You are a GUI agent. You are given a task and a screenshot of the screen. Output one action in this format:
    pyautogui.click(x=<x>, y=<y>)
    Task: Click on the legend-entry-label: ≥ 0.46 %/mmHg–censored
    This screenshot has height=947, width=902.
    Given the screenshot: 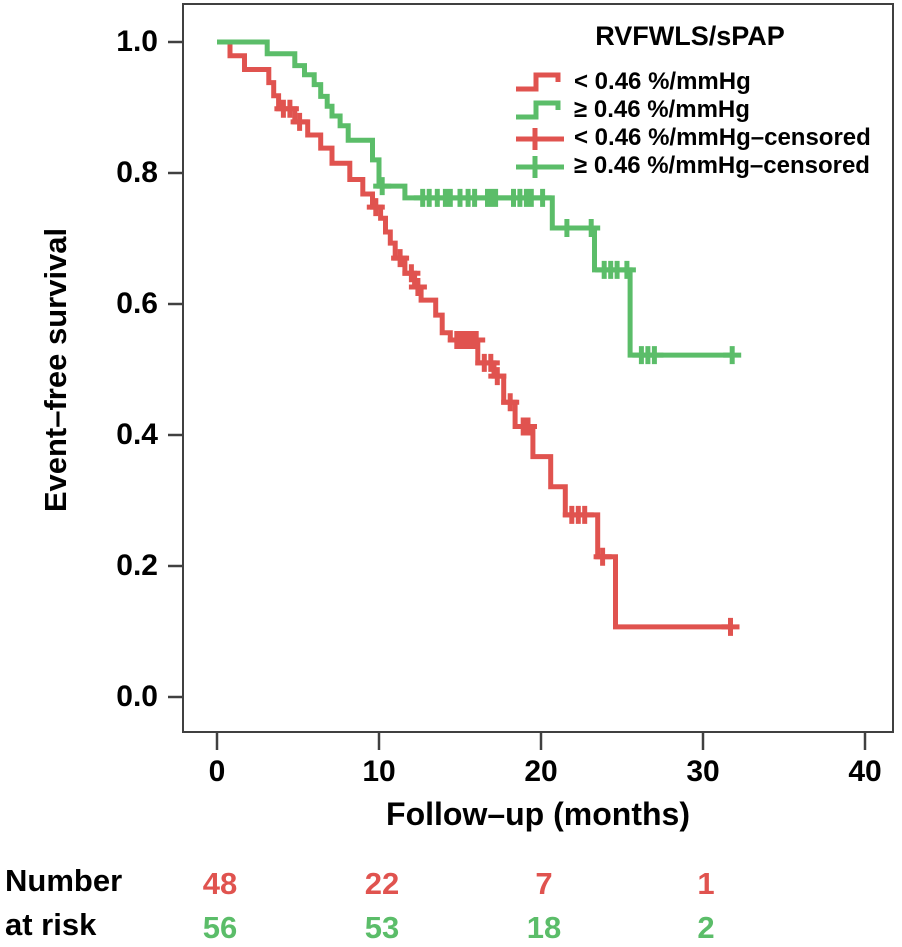 What is the action you would take?
    pyautogui.click(x=722, y=165)
    